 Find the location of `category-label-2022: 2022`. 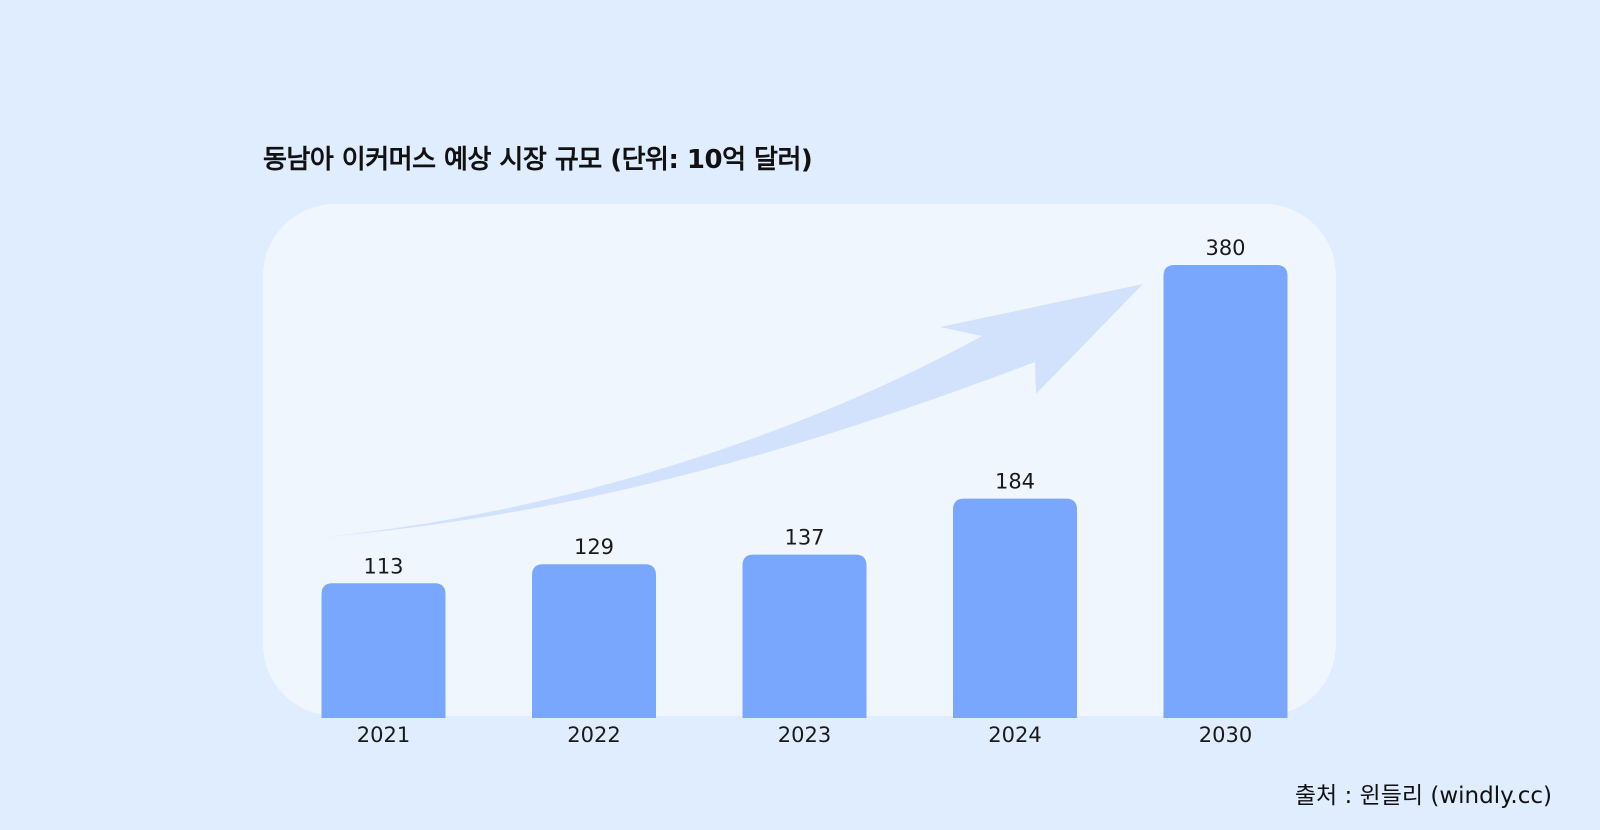

category-label-2022: 2022 is located at coordinates (593, 735).